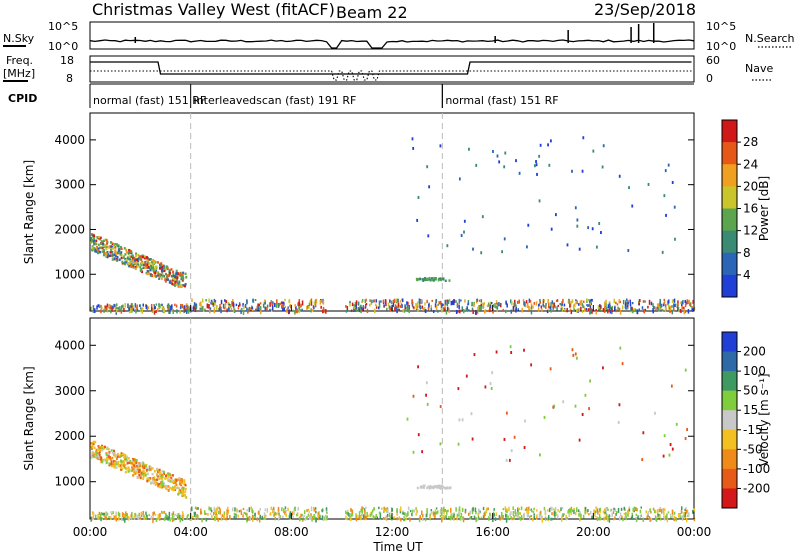  Describe the element at coordinates (729, 242) in the screenshot. I see `colorbar-swatch` at that location.